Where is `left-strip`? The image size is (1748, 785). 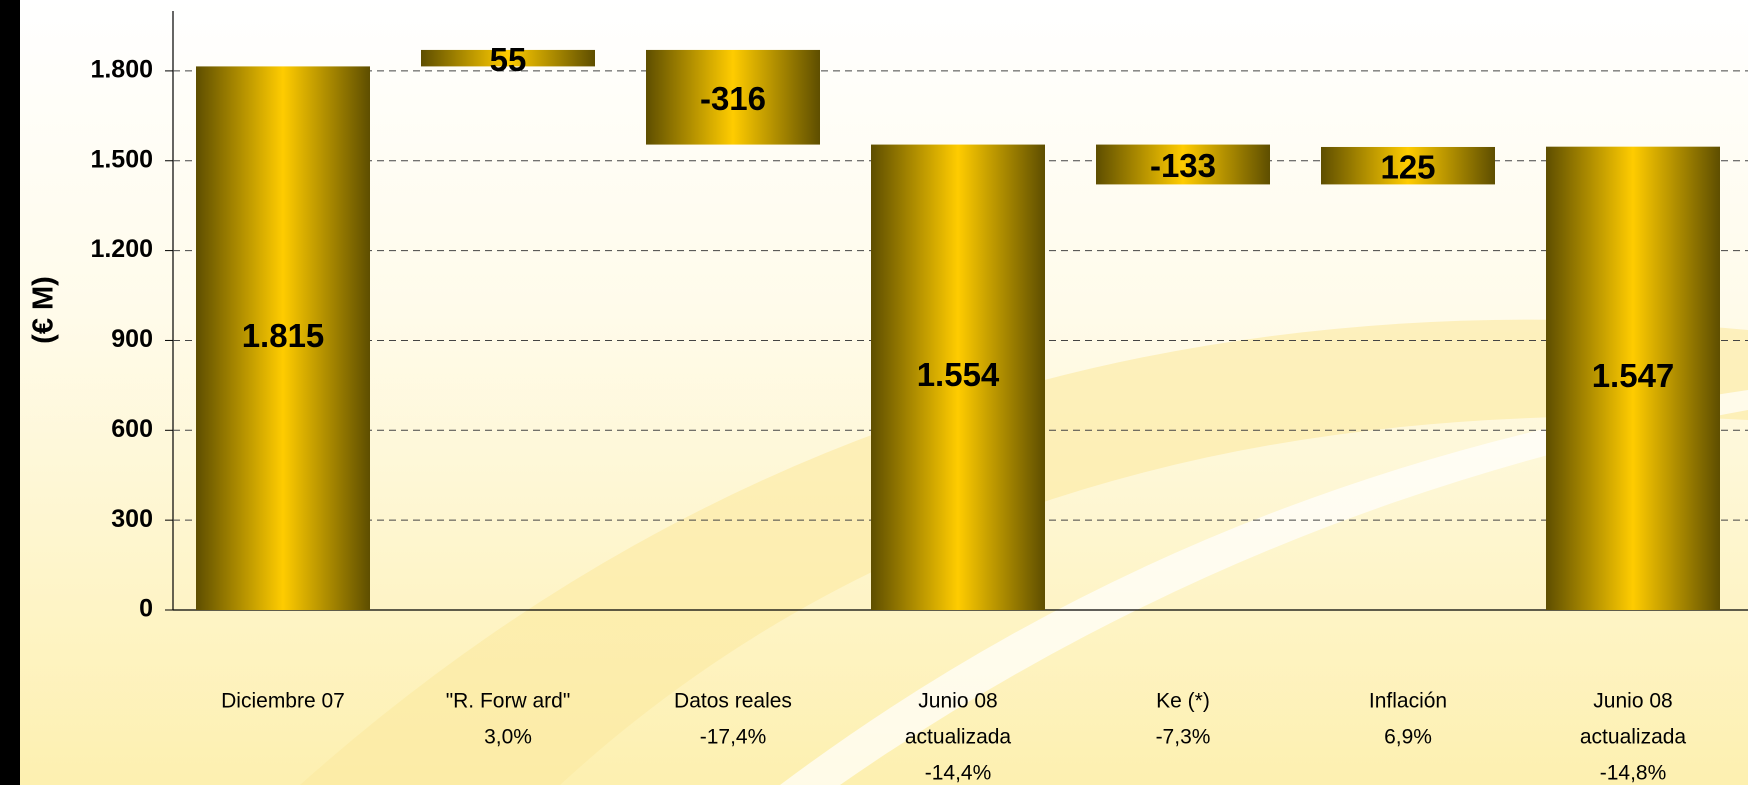
left-strip is located at coordinates (10, 392).